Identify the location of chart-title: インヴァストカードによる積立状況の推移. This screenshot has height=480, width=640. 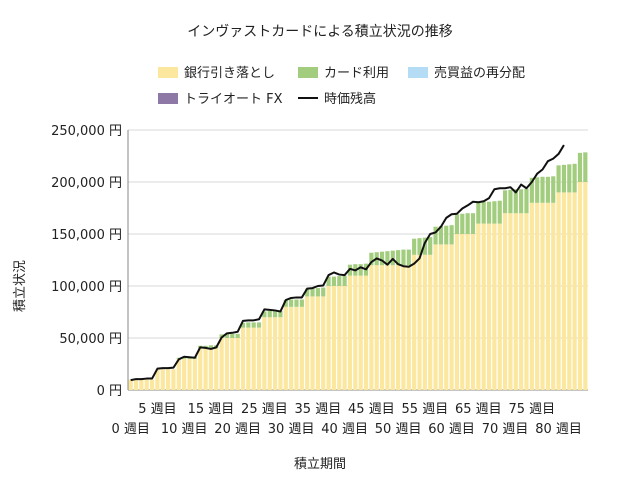
(320, 31).